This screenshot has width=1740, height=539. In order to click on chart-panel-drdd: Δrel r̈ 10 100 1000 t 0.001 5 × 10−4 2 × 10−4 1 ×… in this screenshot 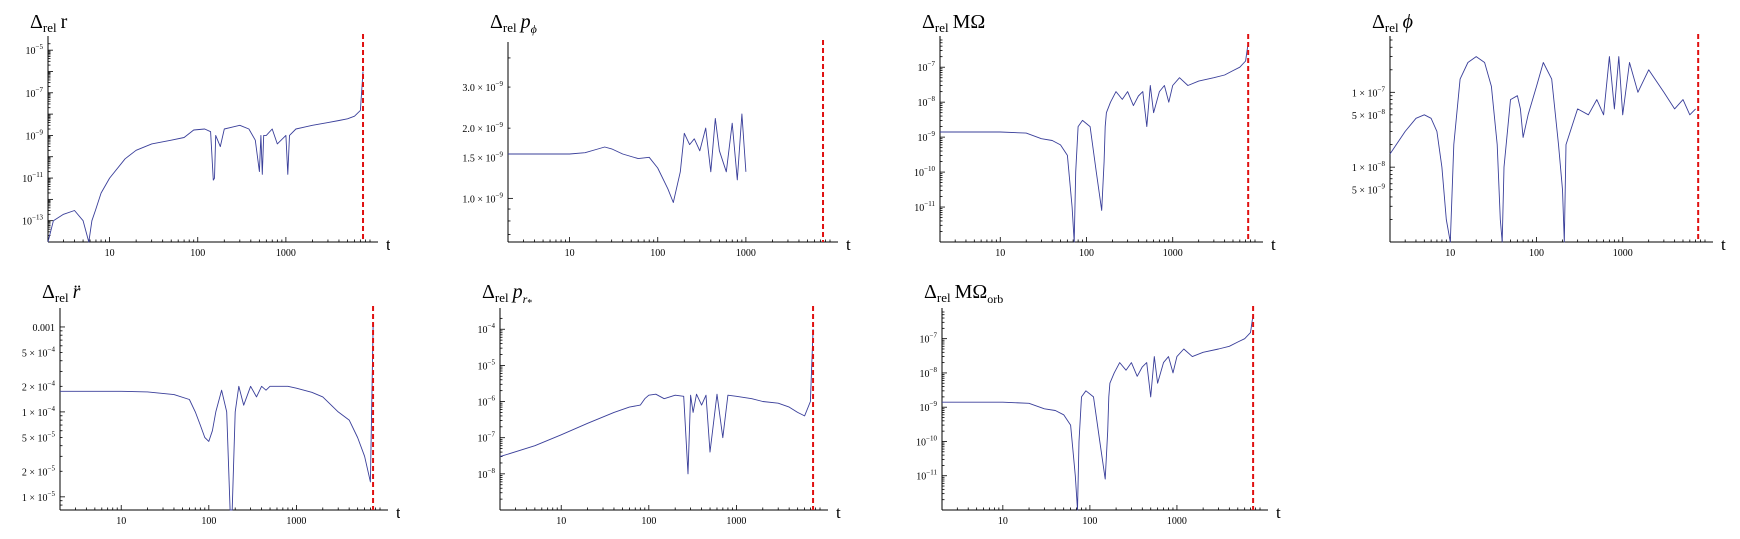, I will do `click(205, 402)`.